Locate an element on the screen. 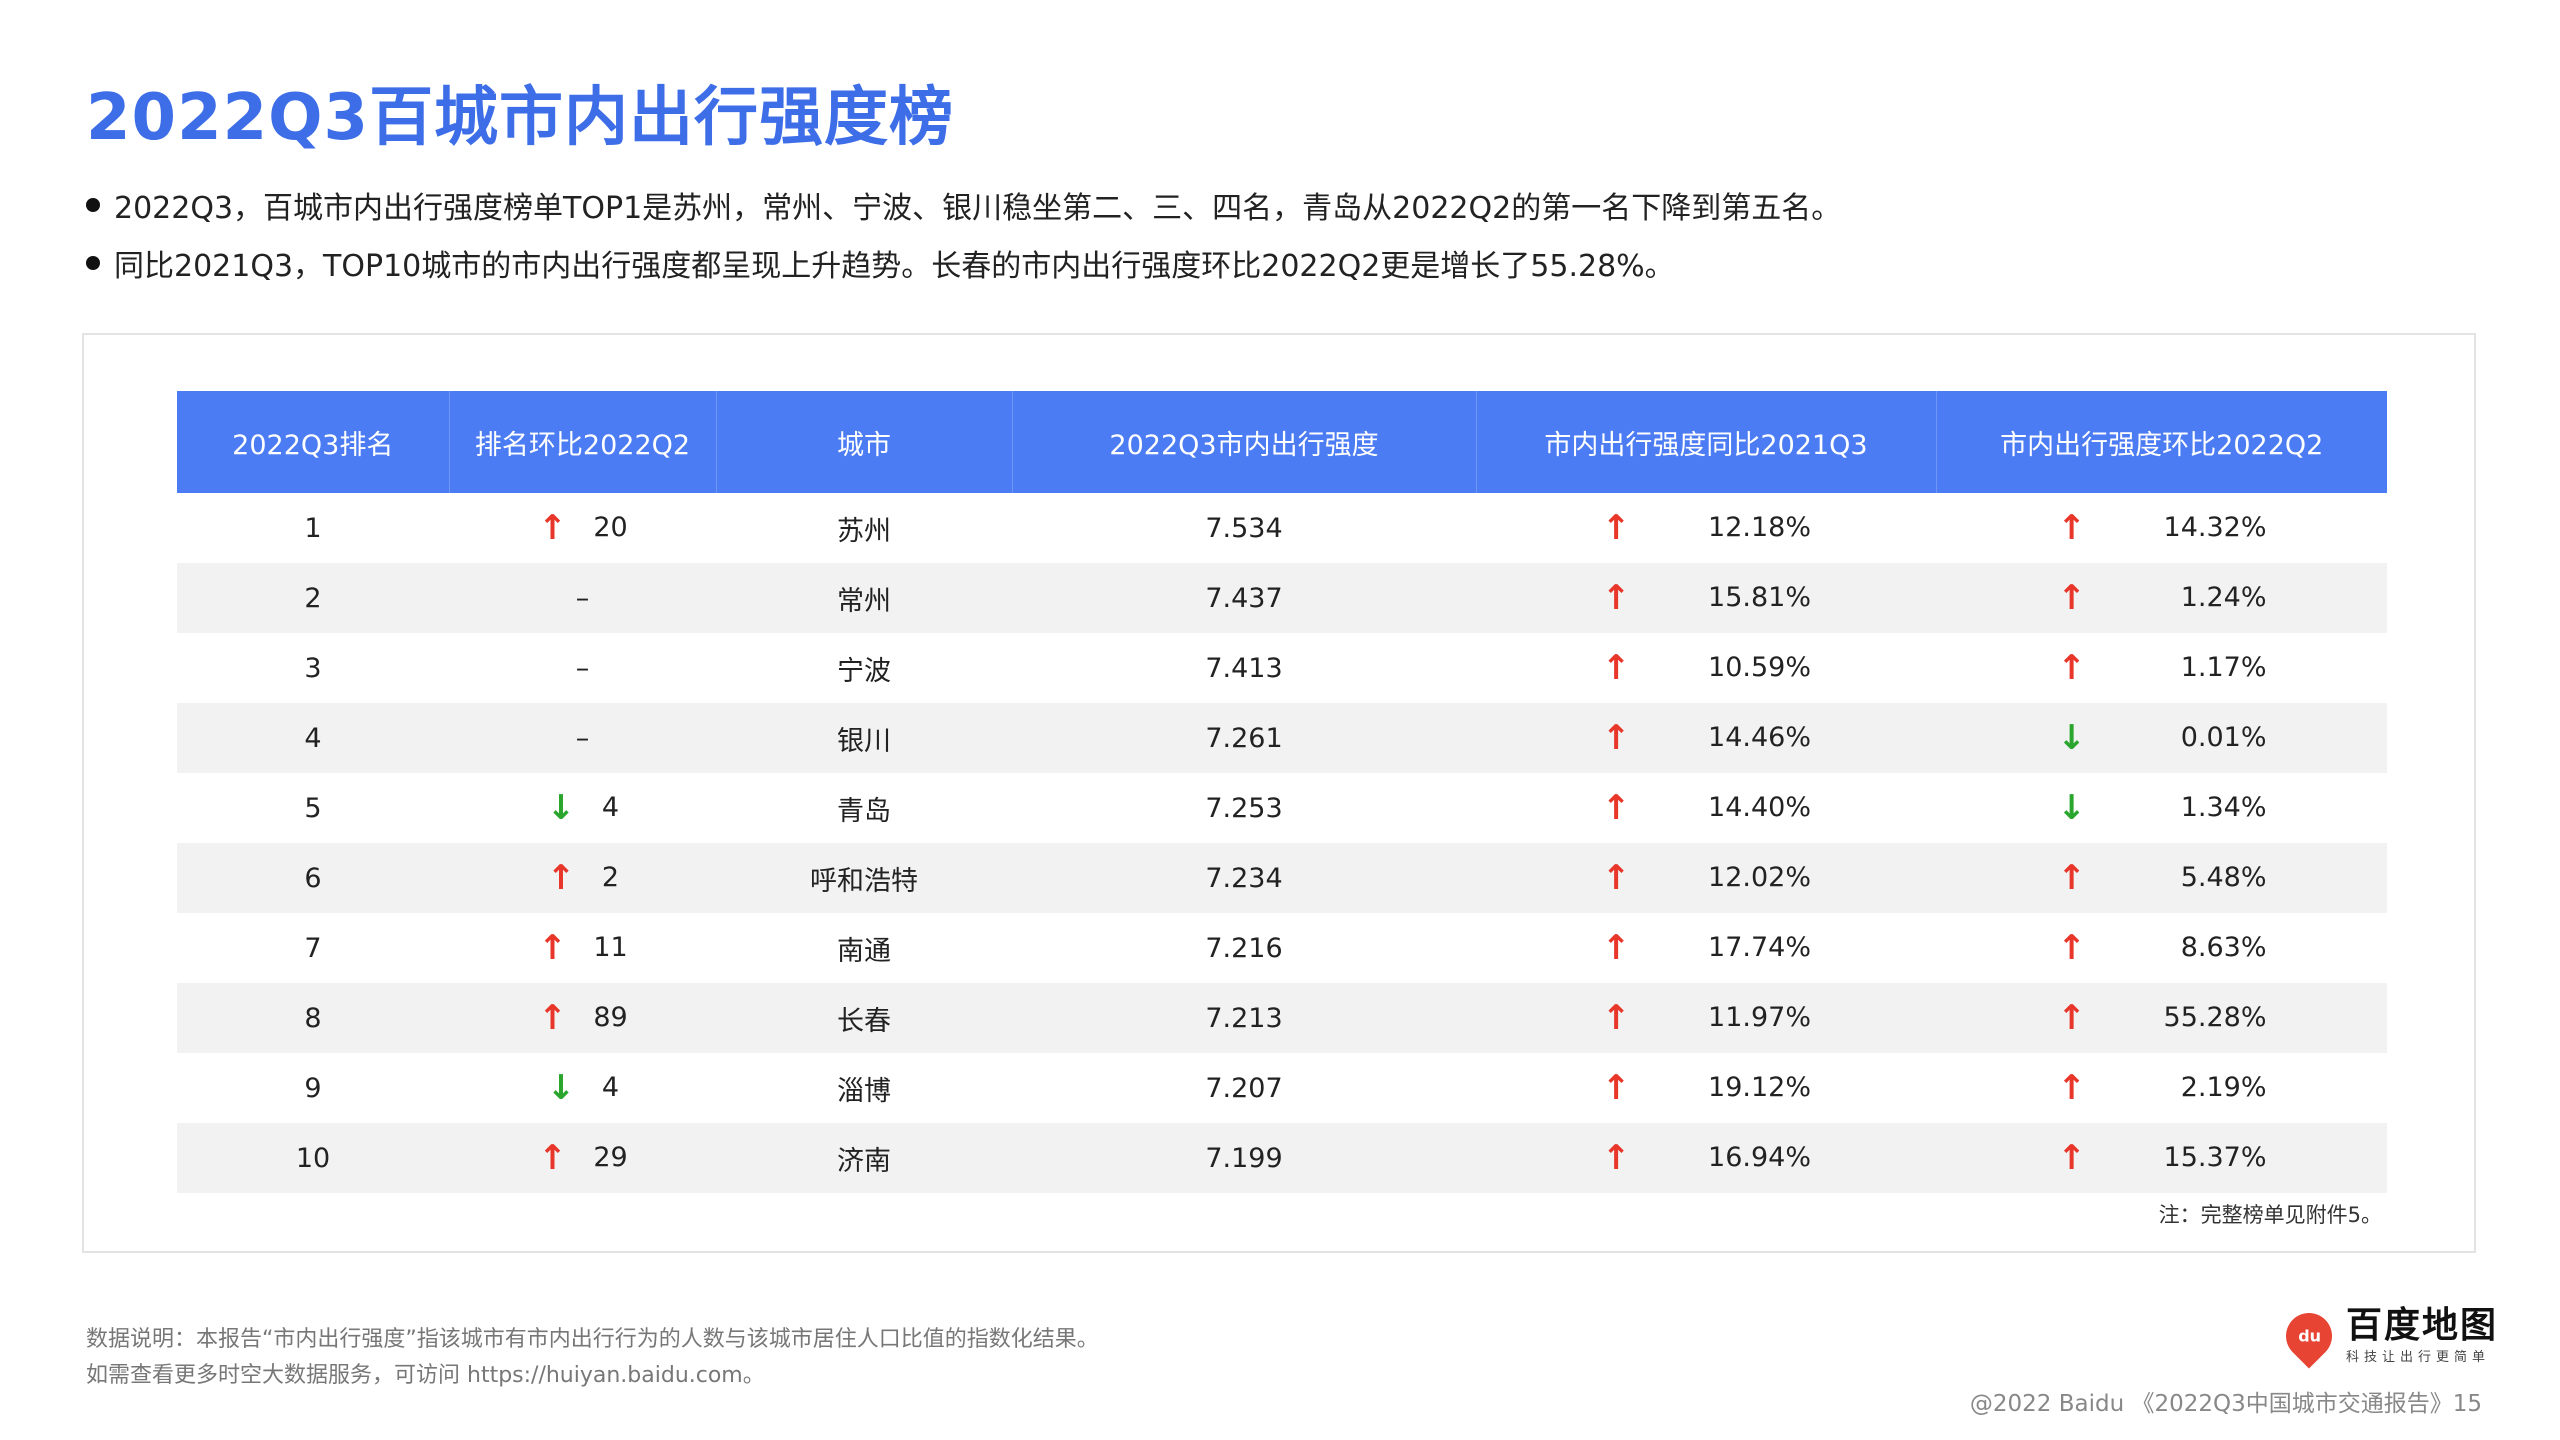 This screenshot has width=2560, height=1440. rank-cell: 7 is located at coordinates (313, 948).